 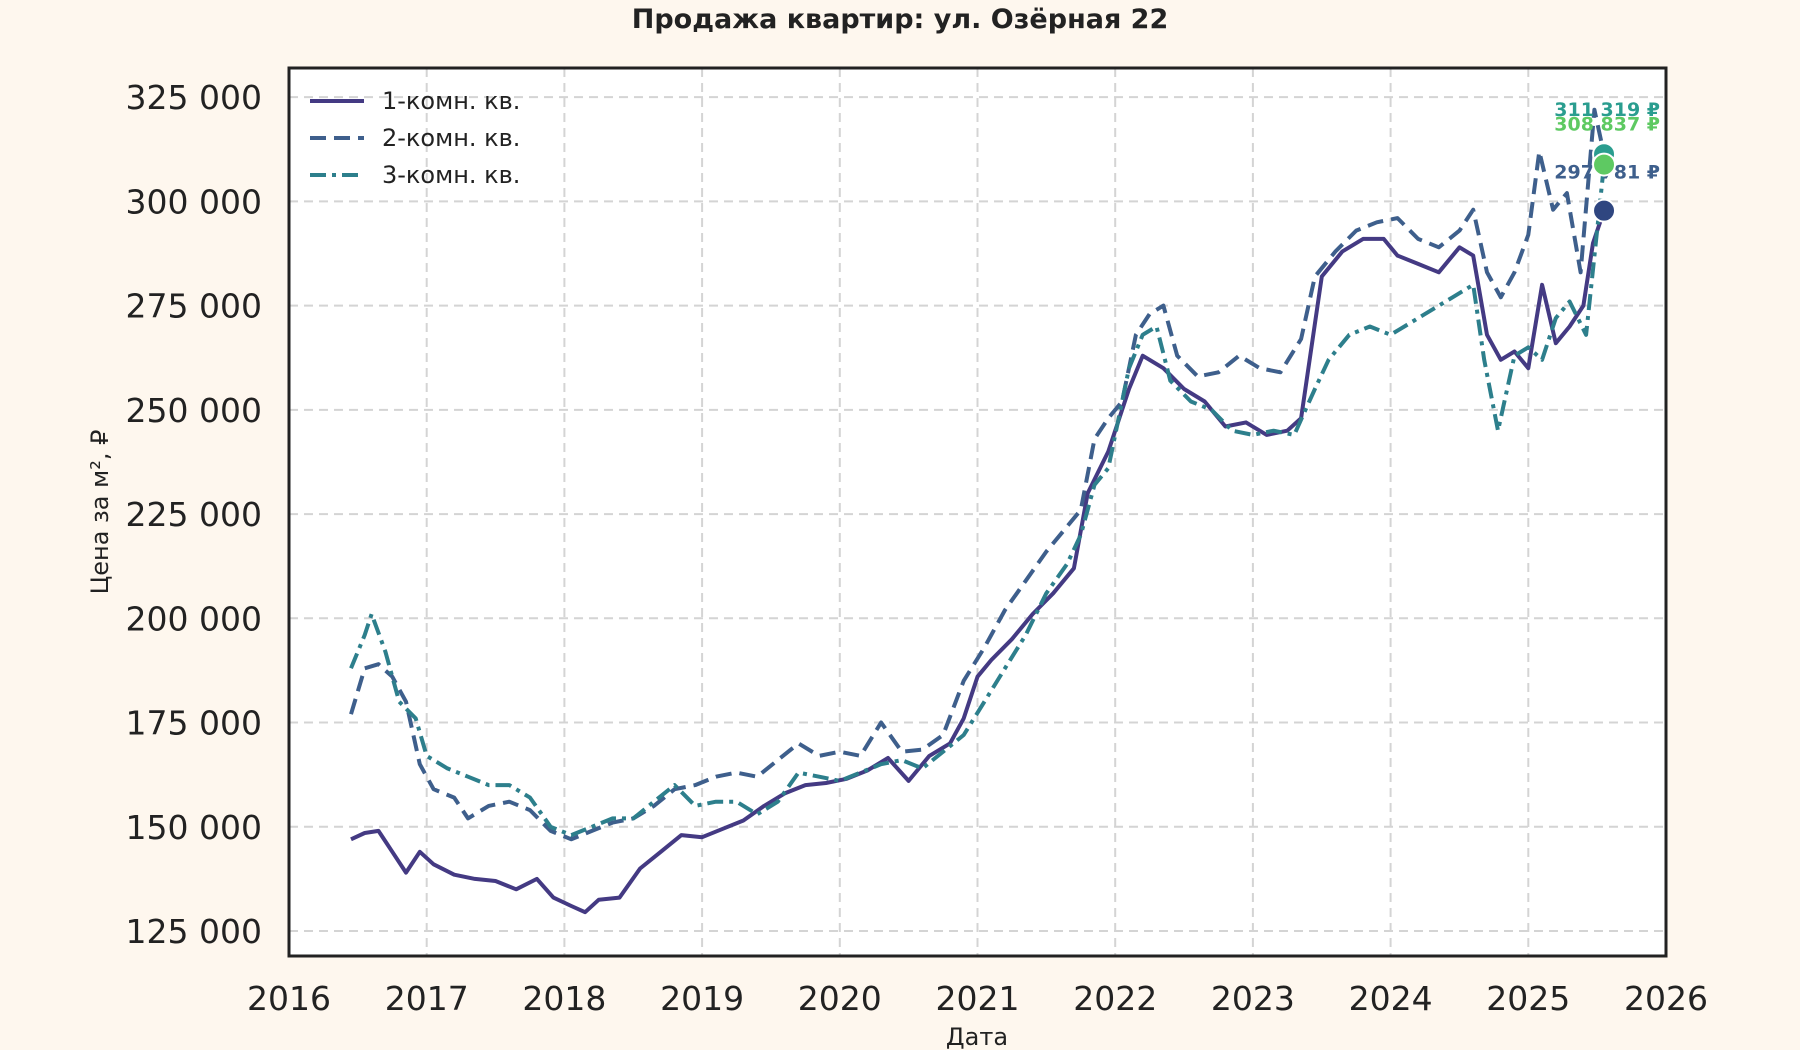 What do you see at coordinates (900, 19) in the screenshot?
I see `chart-title: Продажа квартир: ул. Озёрная 22` at bounding box center [900, 19].